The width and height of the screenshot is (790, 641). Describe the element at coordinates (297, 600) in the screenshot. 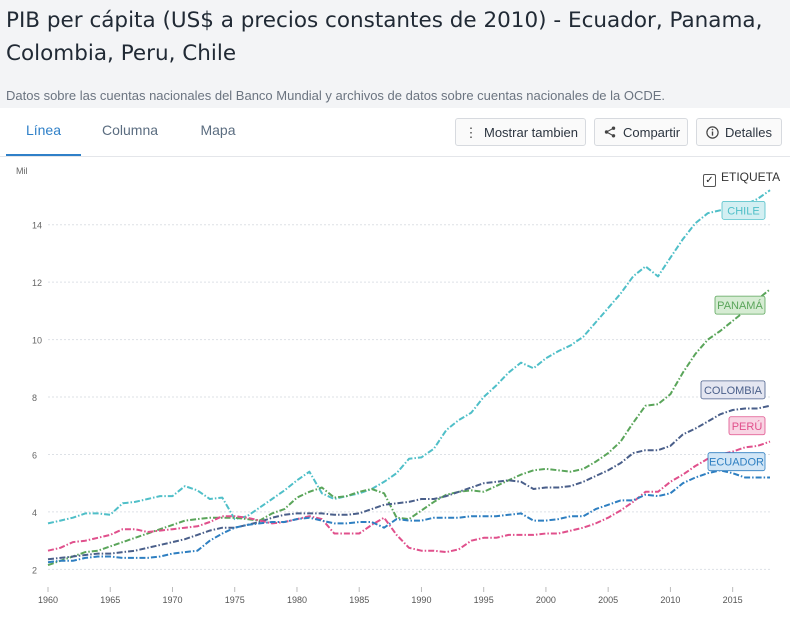

I see `x-tick-label-1980: 1980` at that location.